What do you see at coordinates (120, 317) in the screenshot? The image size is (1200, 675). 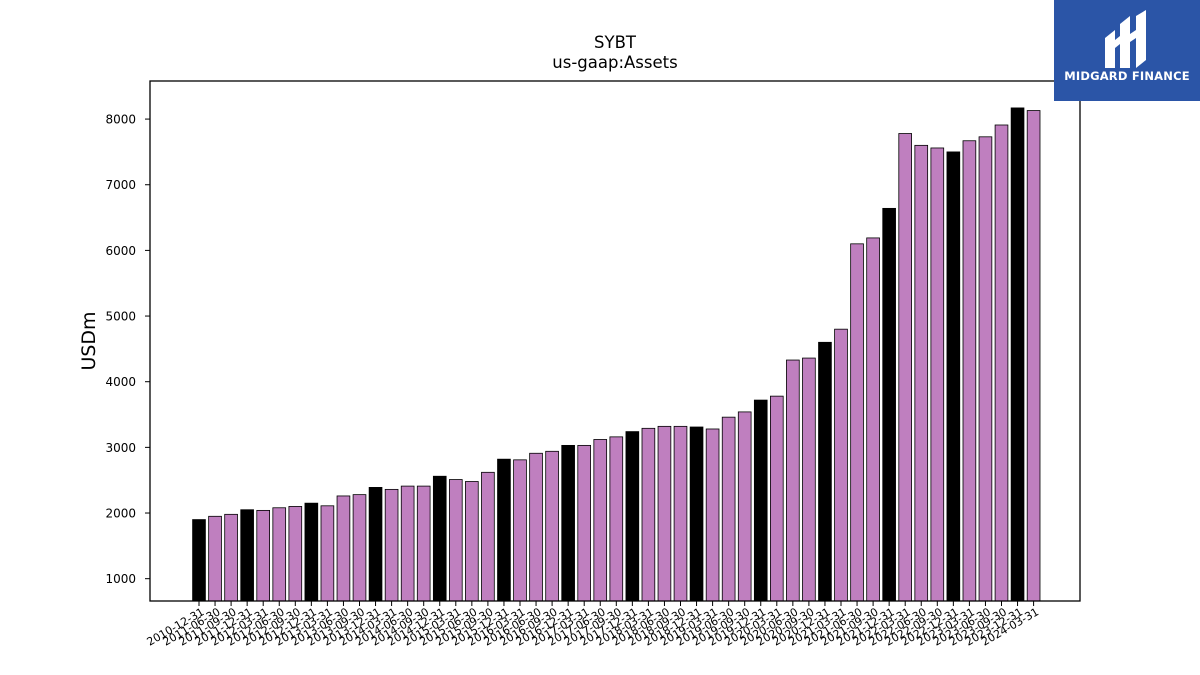 I see `y-tick-label: 5000` at bounding box center [120, 317].